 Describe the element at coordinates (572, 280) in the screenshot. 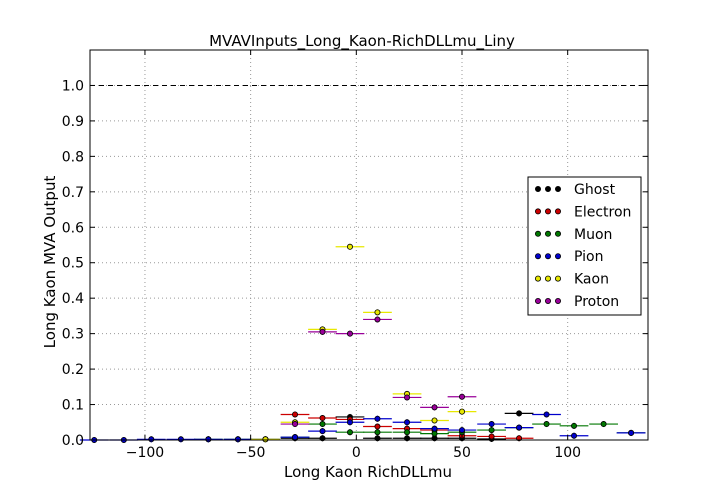

I see `legend-item-kaon: Kaon` at that location.